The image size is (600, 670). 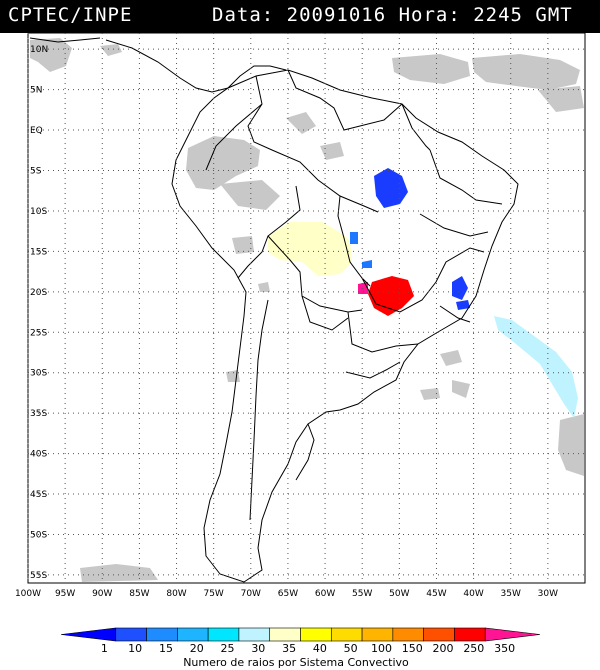 What do you see at coordinates (443, 648) in the screenshot?
I see `legend-label: 200` at bounding box center [443, 648].